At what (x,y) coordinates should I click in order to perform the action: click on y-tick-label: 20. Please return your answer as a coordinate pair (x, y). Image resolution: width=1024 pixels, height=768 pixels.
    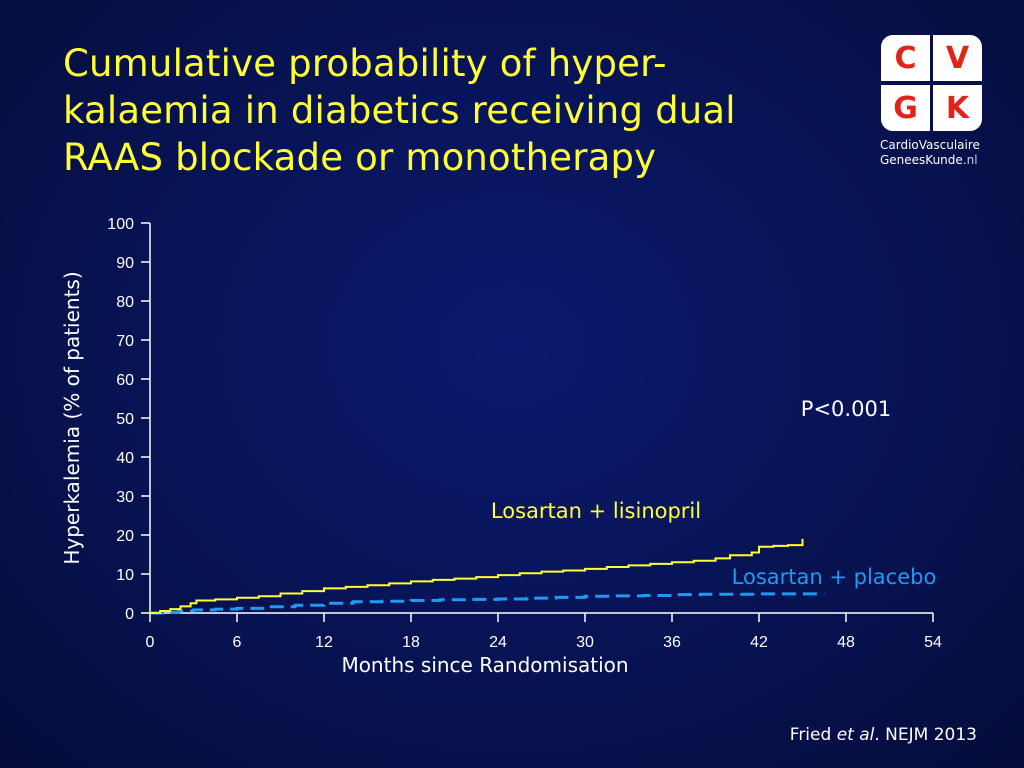
    Looking at the image, I should click on (125, 536).